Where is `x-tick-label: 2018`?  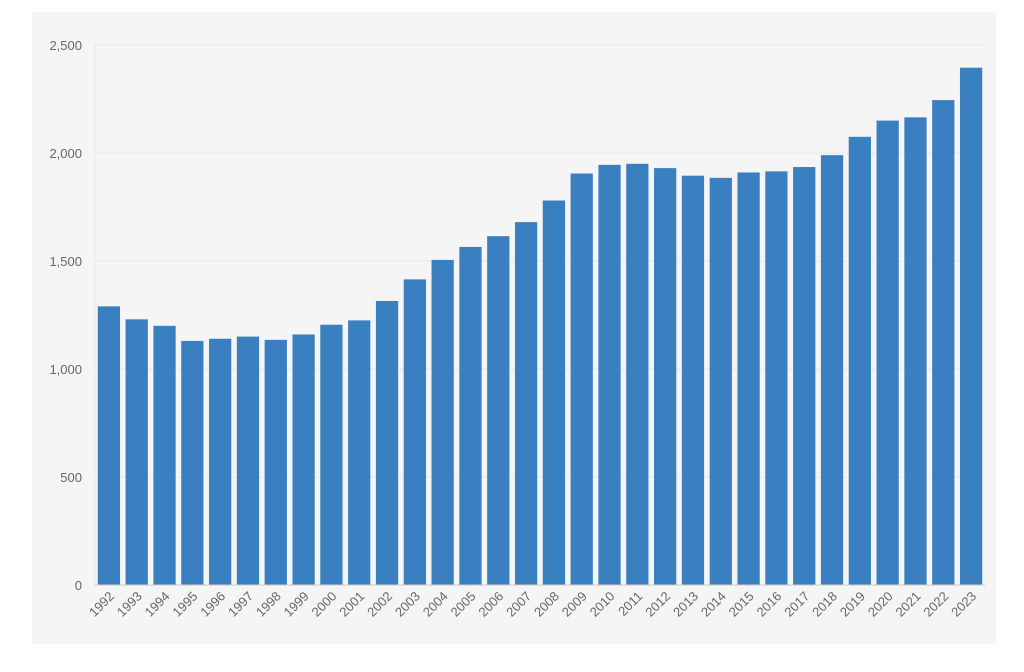
x-tick-label: 2018 is located at coordinates (824, 604).